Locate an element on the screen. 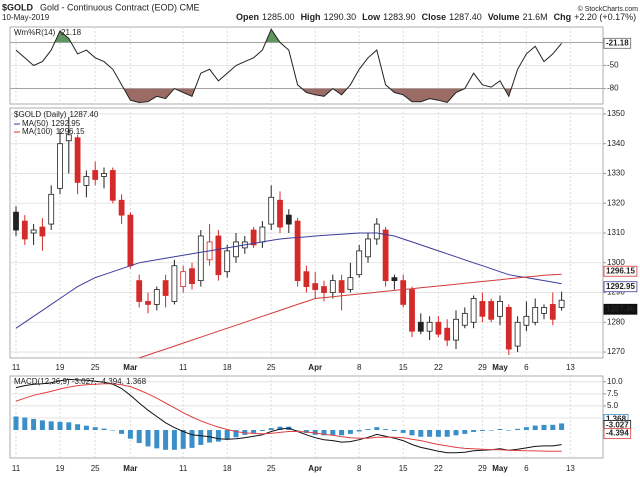 Image resolution: width=640 pixels, height=477 pixels. quote-label: Open is located at coordinates (247, 17).